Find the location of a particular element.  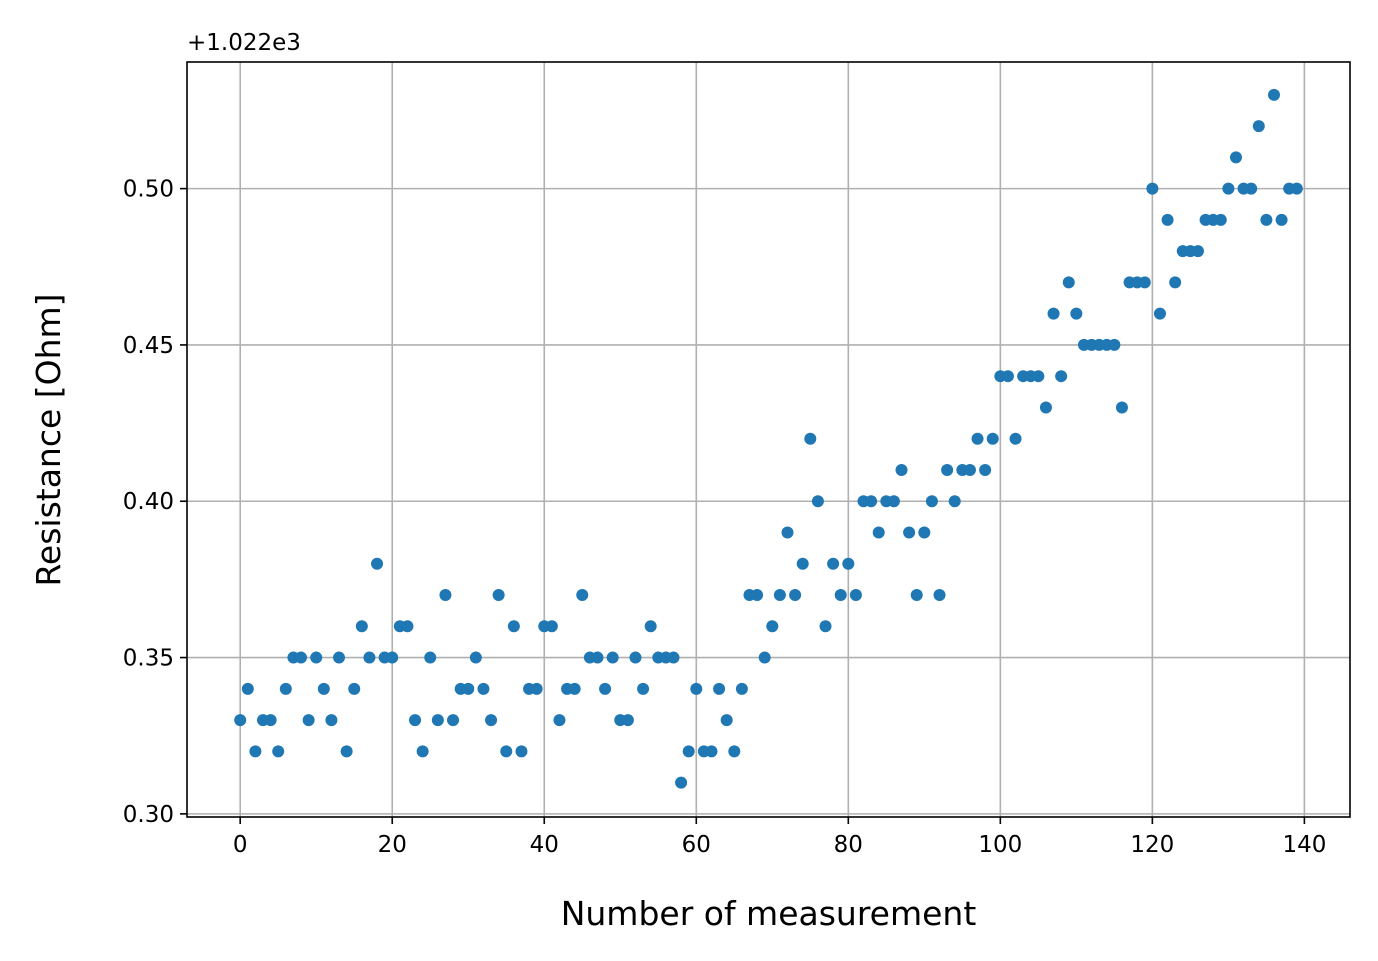

y-tick-label: 0.50 is located at coordinates (148, 190).